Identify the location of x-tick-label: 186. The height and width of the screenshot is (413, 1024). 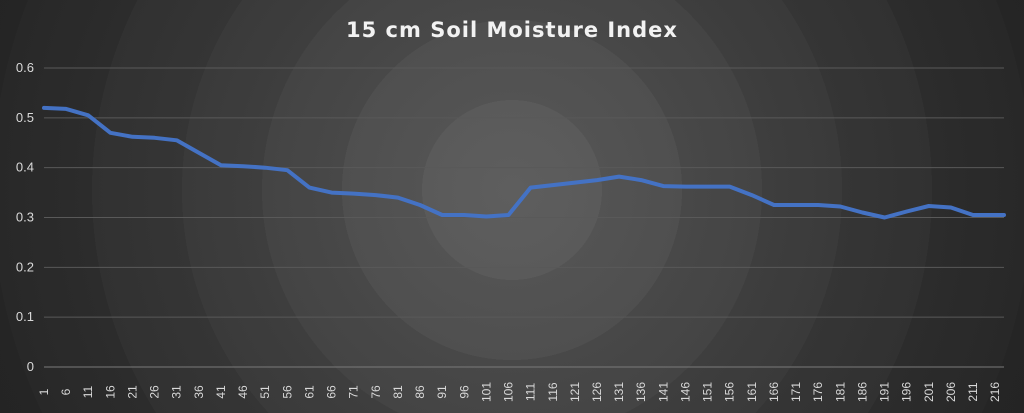
(862, 392).